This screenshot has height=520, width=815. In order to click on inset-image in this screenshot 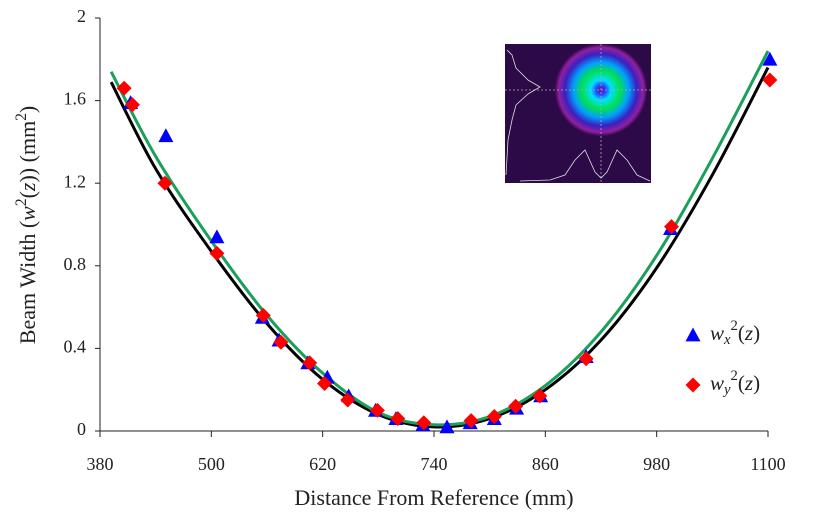, I will do `click(578, 113)`.